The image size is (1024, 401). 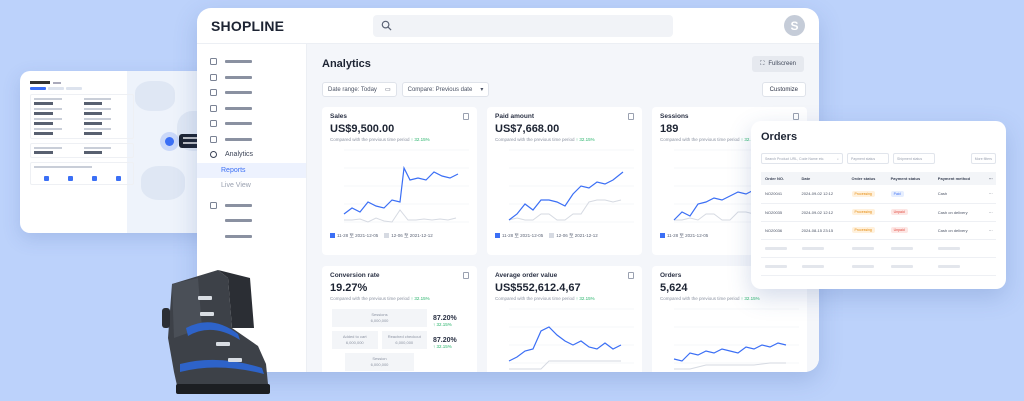 What do you see at coordinates (352, 89) in the screenshot?
I see `date-range-label: Date range: Today` at bounding box center [352, 89].